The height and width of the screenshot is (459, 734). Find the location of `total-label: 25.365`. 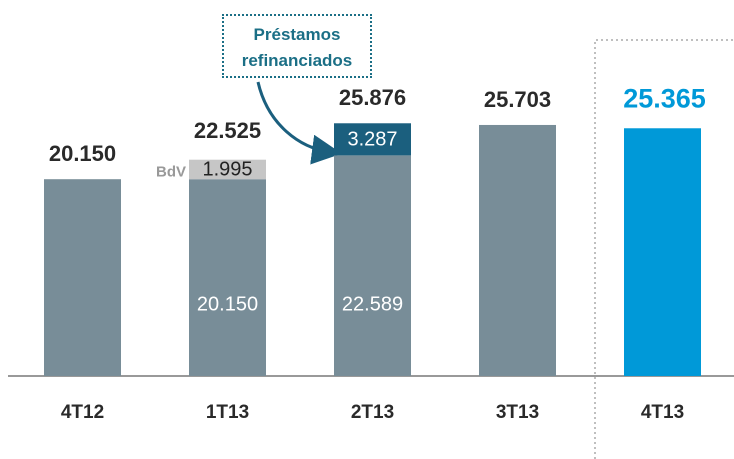

total-label: 25.365 is located at coordinates (664, 98).